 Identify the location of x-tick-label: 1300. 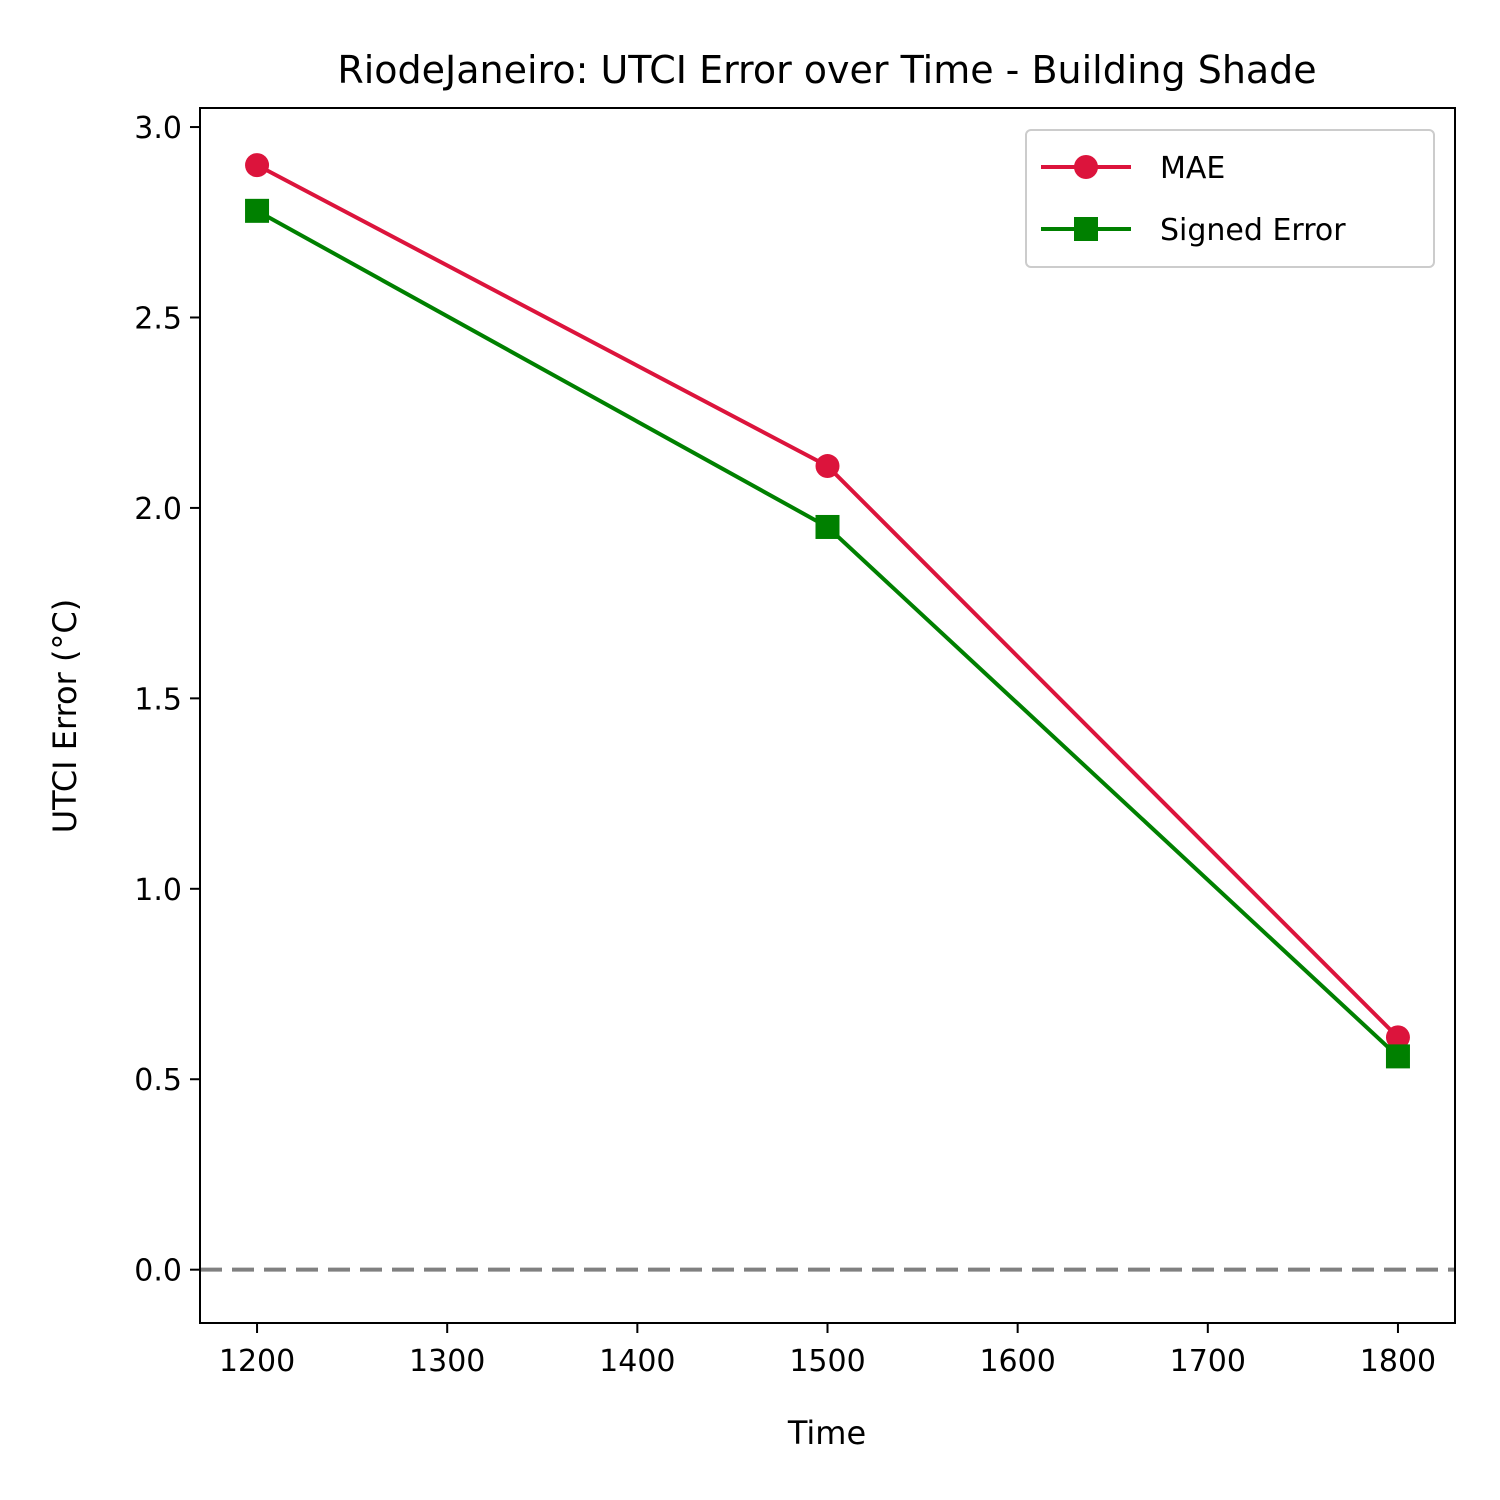
(447, 1361).